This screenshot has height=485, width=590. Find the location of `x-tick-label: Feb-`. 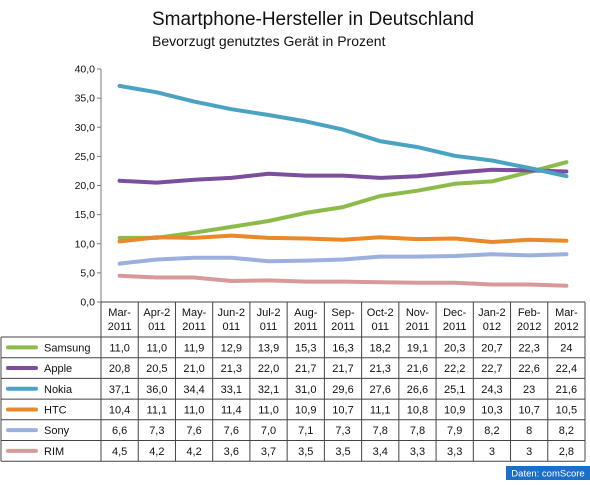

x-tick-label: Feb- is located at coordinates (529, 313).